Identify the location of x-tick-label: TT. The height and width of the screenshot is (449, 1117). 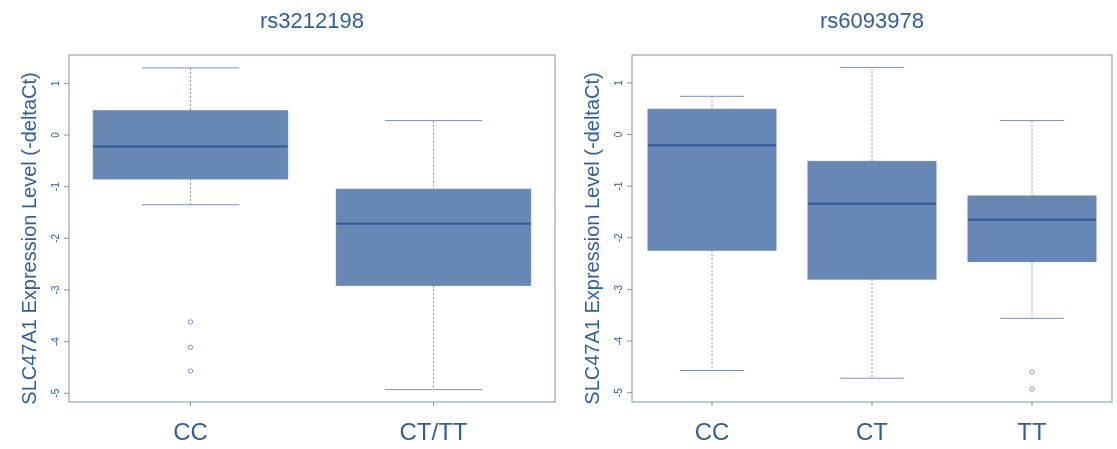
(1032, 431).